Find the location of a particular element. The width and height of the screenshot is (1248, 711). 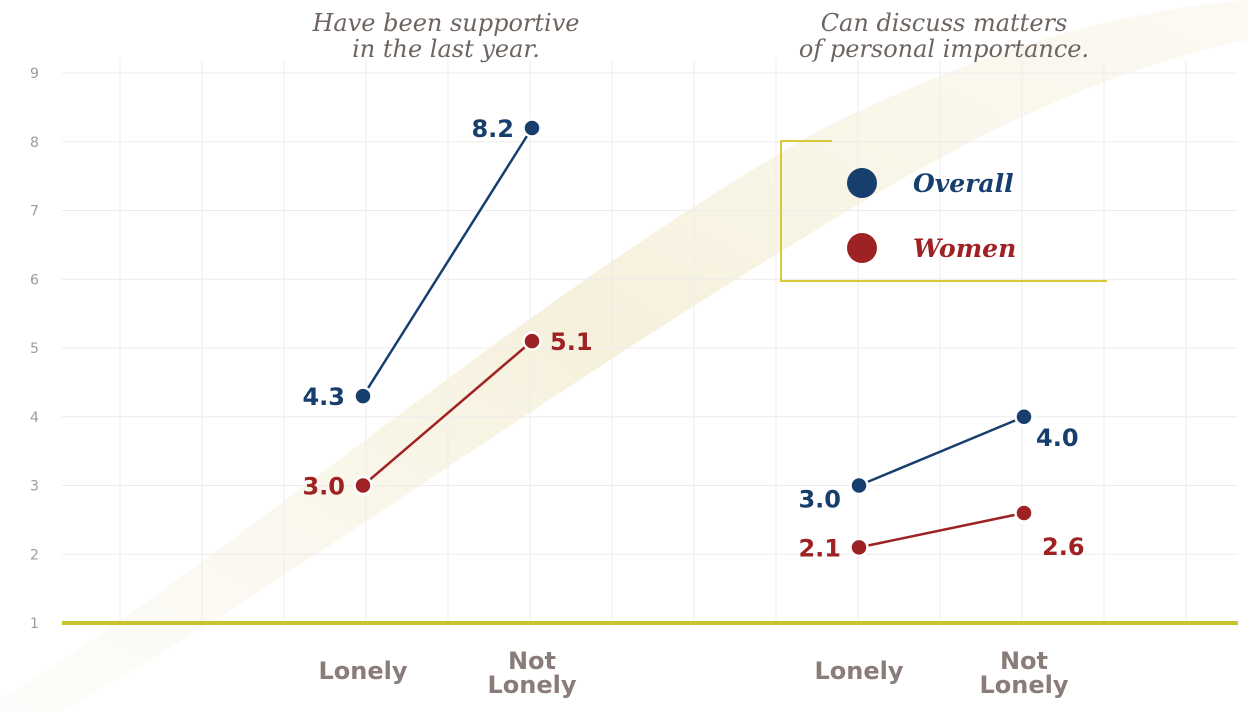

y-tick-label: 1 is located at coordinates (34, 624).